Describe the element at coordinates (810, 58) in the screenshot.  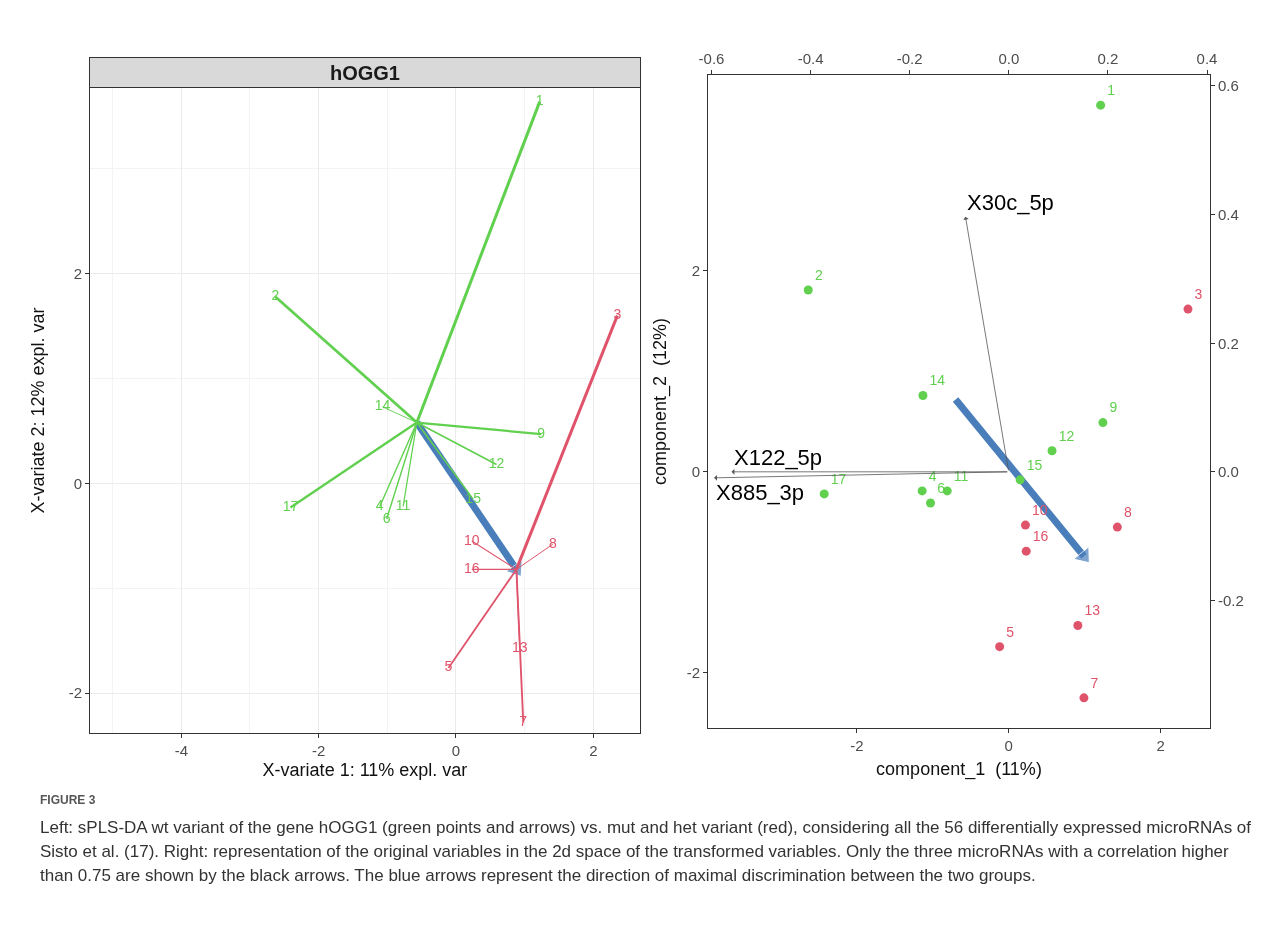
I see `x2-tick-label: -0.4` at that location.